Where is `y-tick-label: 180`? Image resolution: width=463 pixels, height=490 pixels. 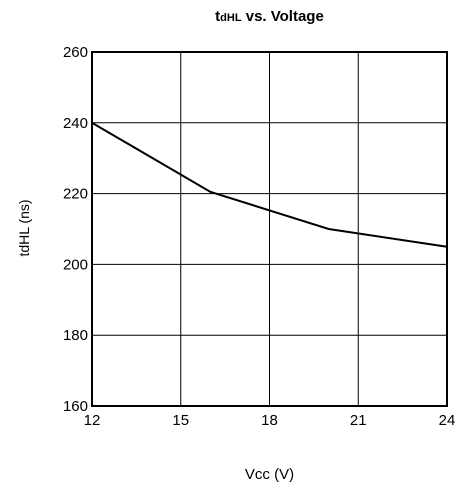
y-tick-label: 180 is located at coordinates (75, 335).